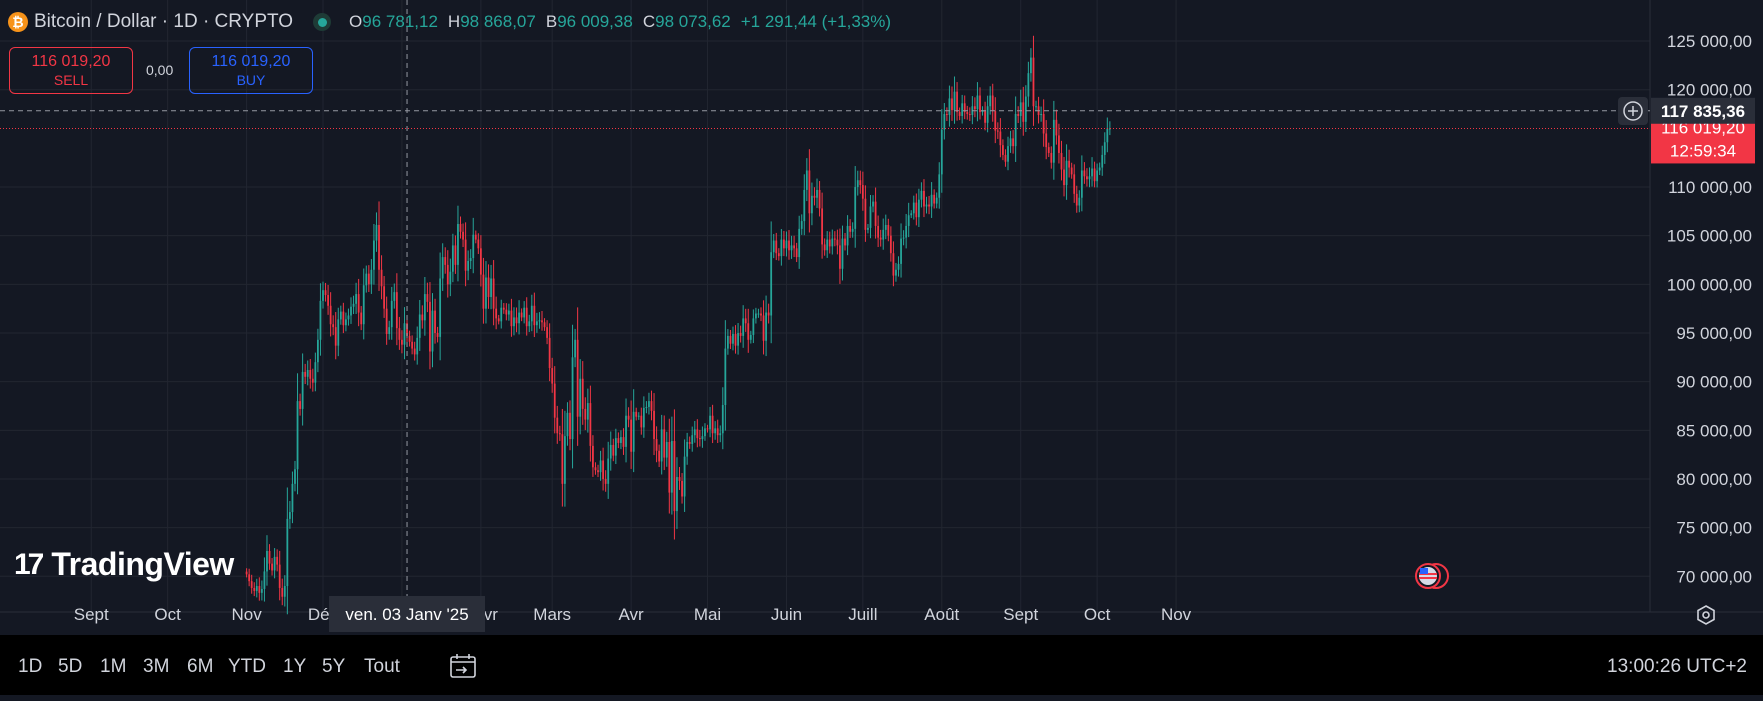 This screenshot has height=701, width=1763. Describe the element at coordinates (491, 21) in the screenshot. I see `ohlc-high: H98 868,07` at that location.